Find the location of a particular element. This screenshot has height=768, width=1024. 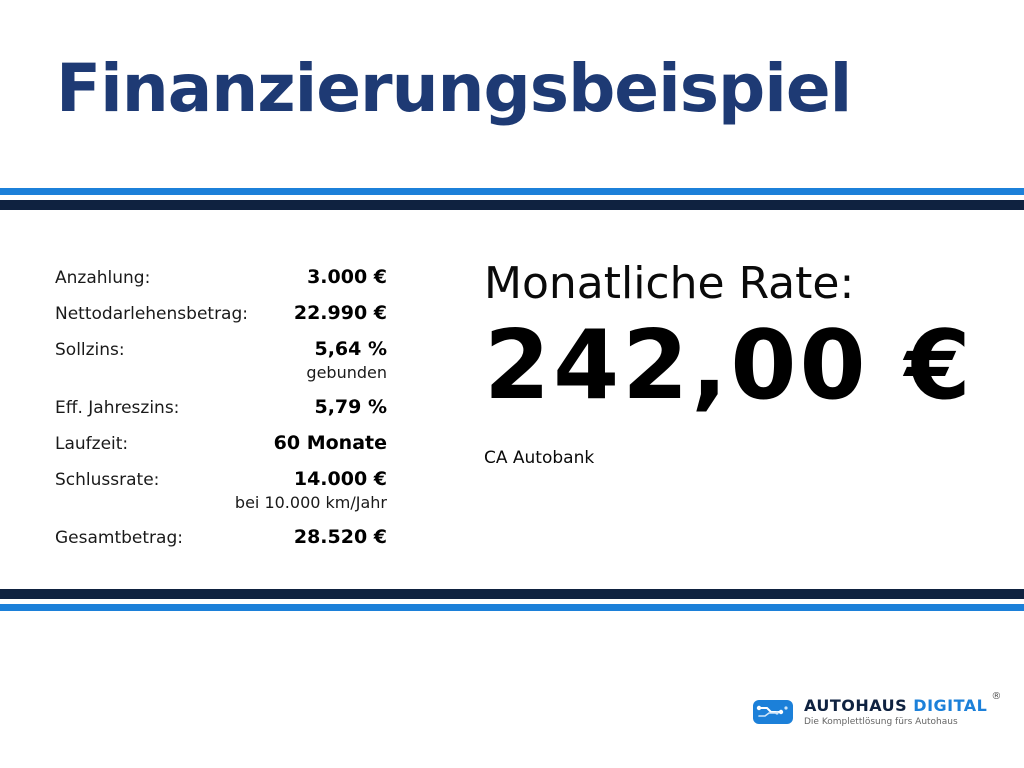

detail-label: Eff. Jahreszins: is located at coordinates (117, 408).